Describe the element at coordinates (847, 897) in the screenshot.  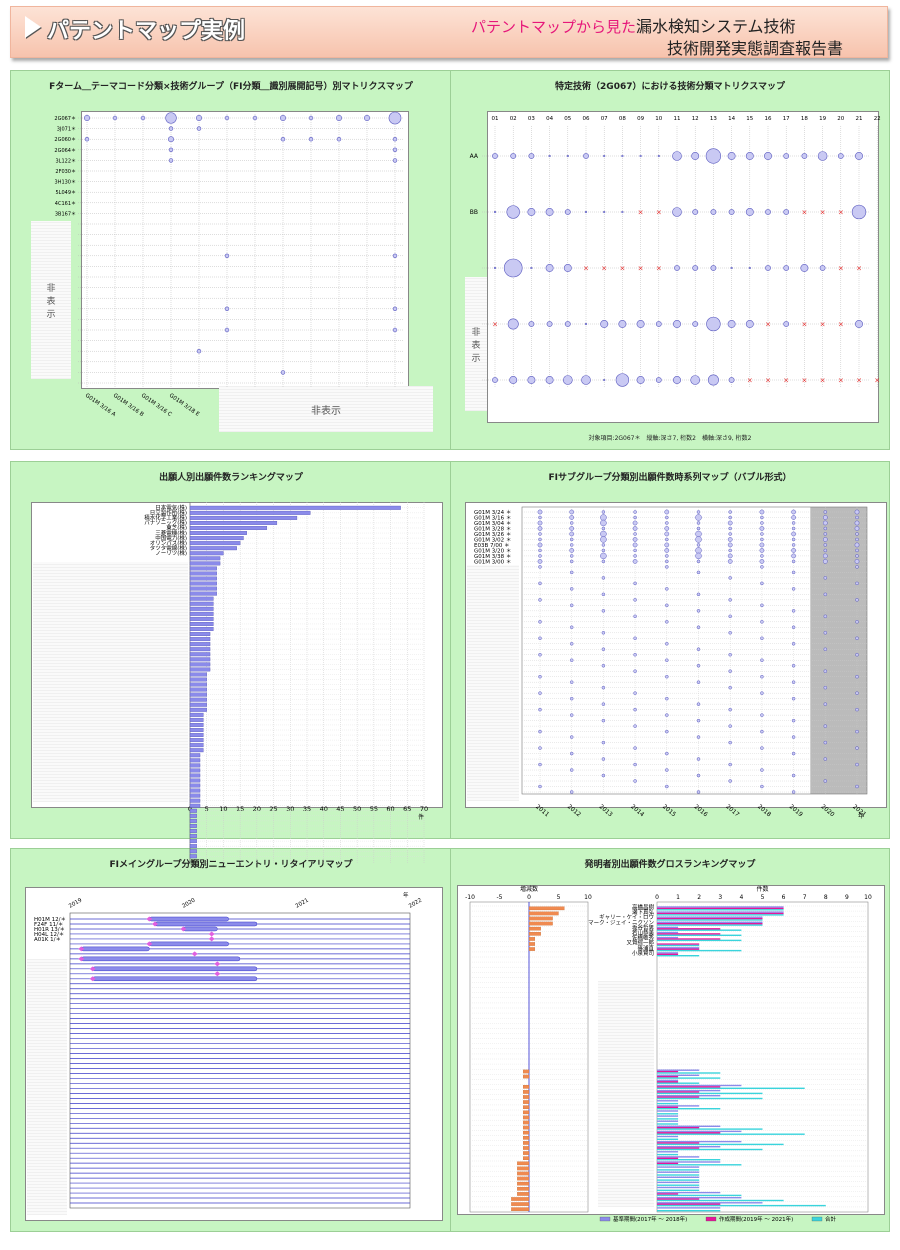
I see `x-tick-label: 9` at that location.